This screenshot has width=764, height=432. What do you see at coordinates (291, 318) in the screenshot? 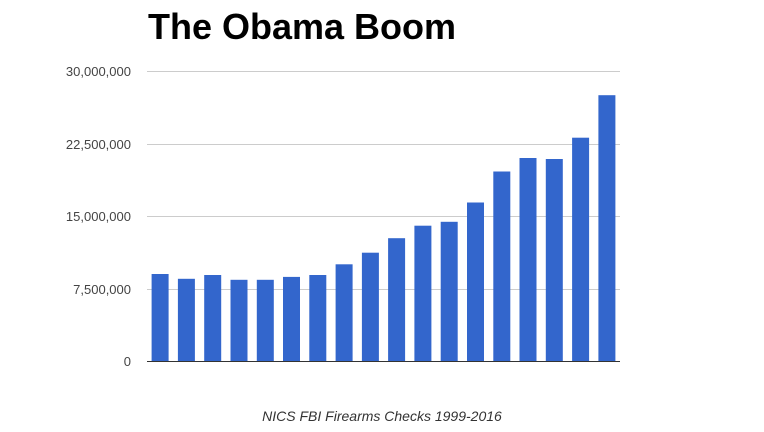
I see `bar-2004` at bounding box center [291, 318].